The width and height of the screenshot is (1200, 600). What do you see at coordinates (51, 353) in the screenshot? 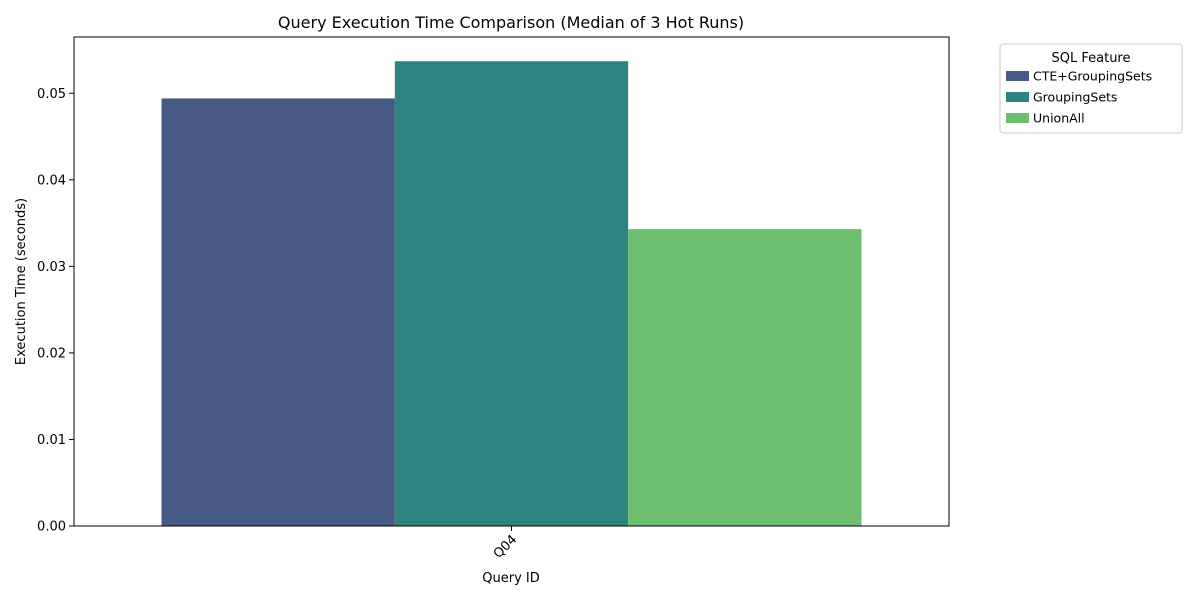
I see `y-tick-label: 0.02` at bounding box center [51, 353].